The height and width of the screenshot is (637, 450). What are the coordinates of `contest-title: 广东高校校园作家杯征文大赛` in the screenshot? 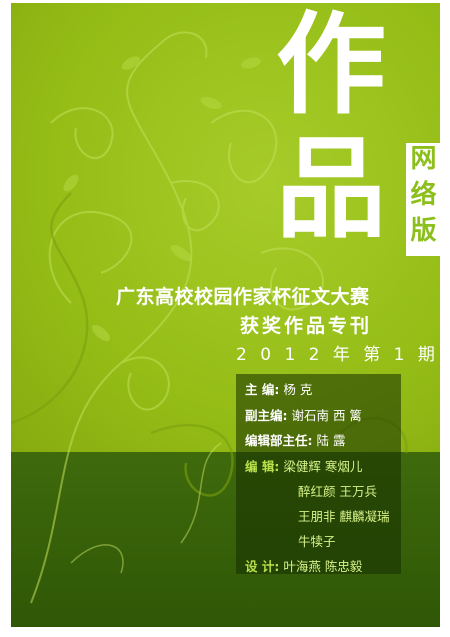 It's located at (243, 295).